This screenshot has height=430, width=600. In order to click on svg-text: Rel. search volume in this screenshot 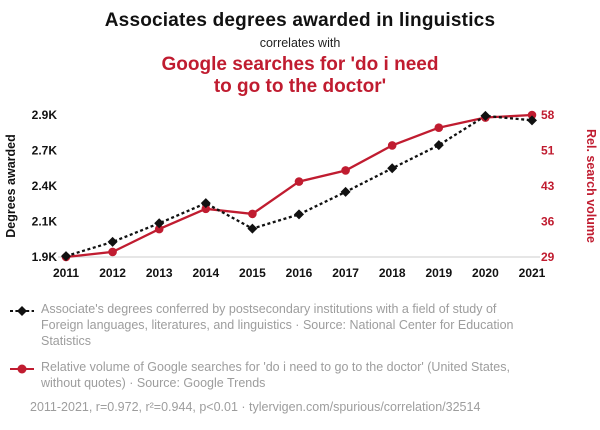, I will do `click(591, 186)`.